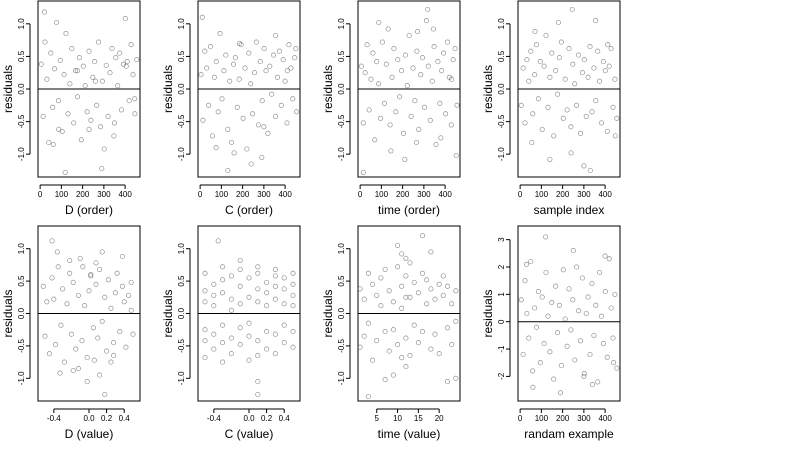 The width and height of the screenshot is (800, 450). Describe the element at coordinates (249, 210) in the screenshot. I see `x-axis-label: C (order)` at that location.